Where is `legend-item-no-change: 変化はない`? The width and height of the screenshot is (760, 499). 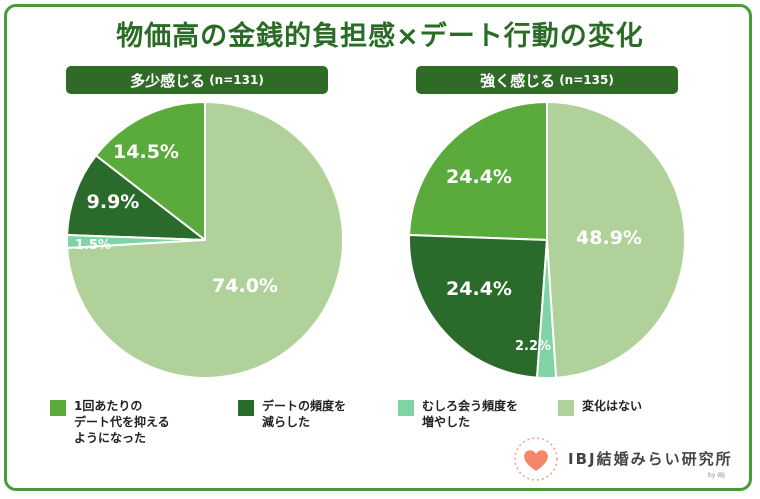
legend-item-no-change: 変化はない is located at coordinates (600, 407).